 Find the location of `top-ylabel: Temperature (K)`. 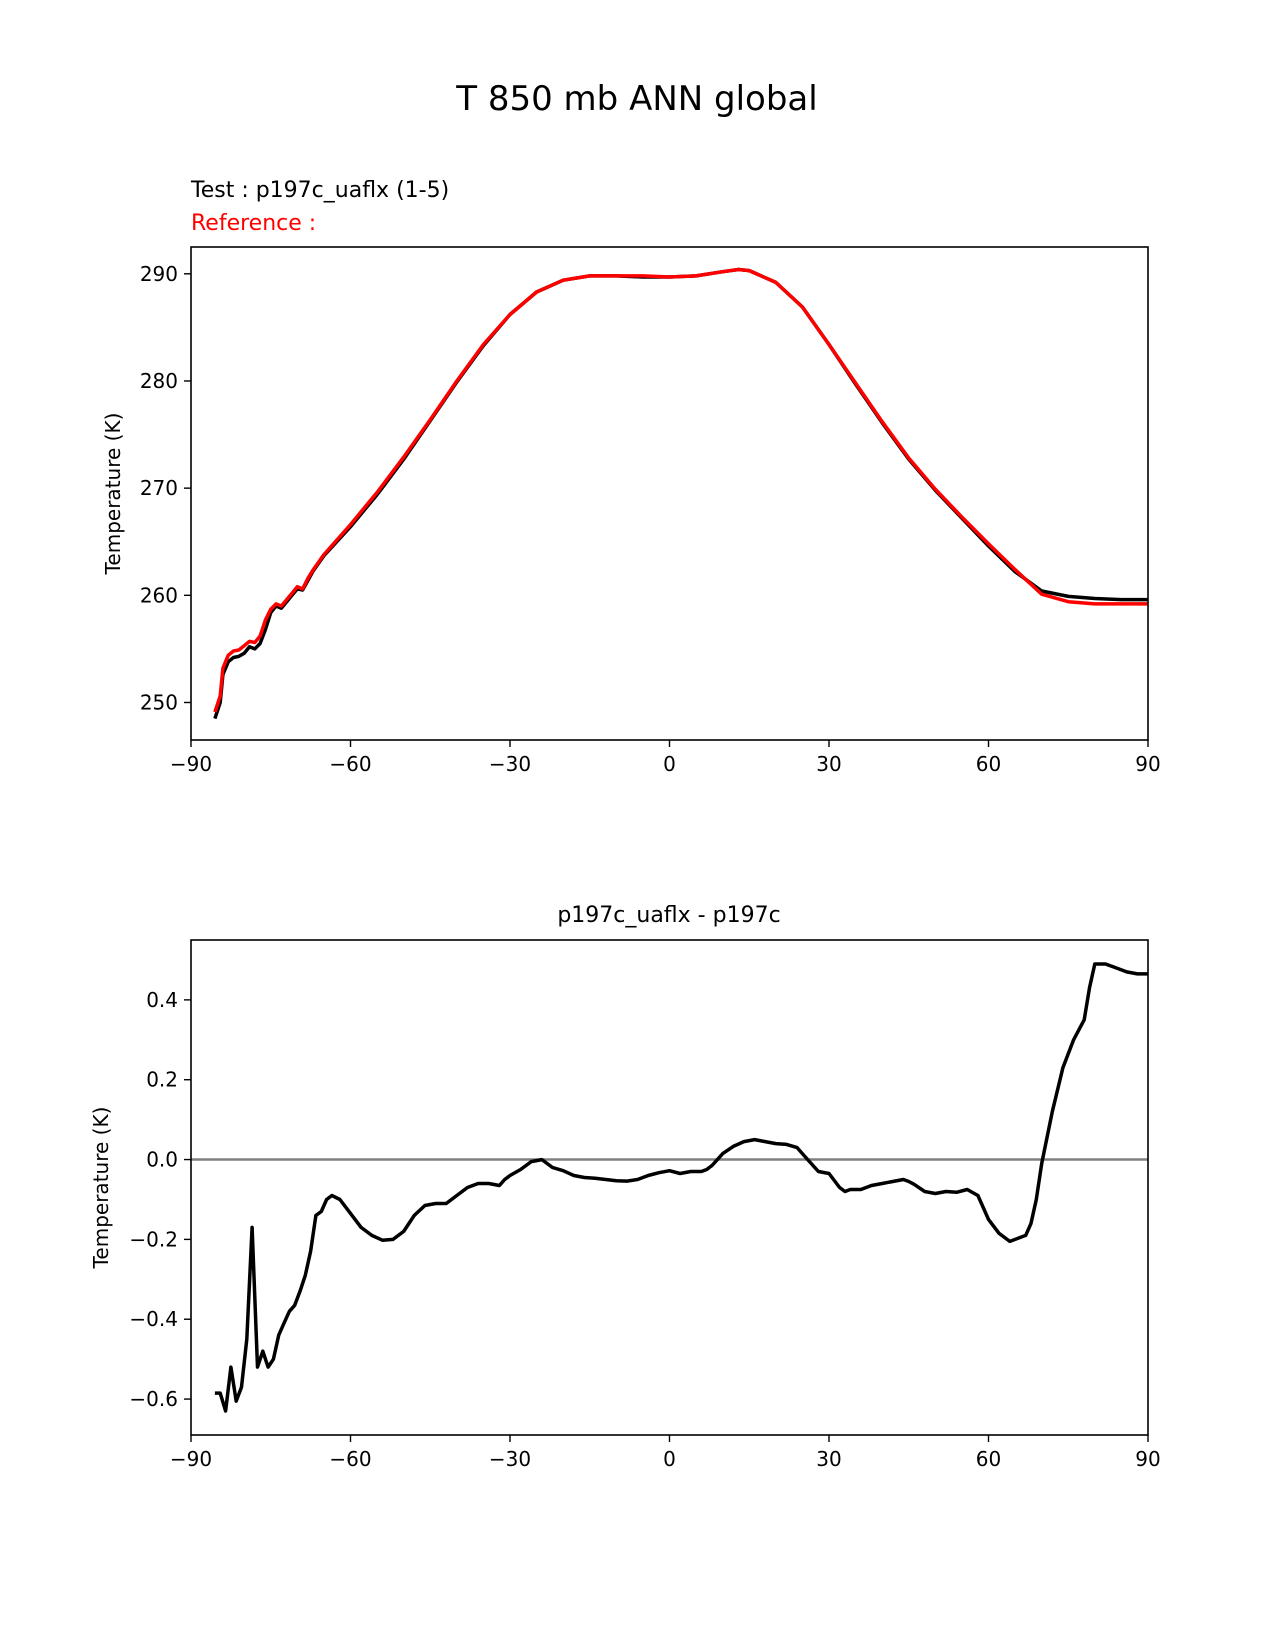

top-ylabel: Temperature (K) is located at coordinates (113, 494).